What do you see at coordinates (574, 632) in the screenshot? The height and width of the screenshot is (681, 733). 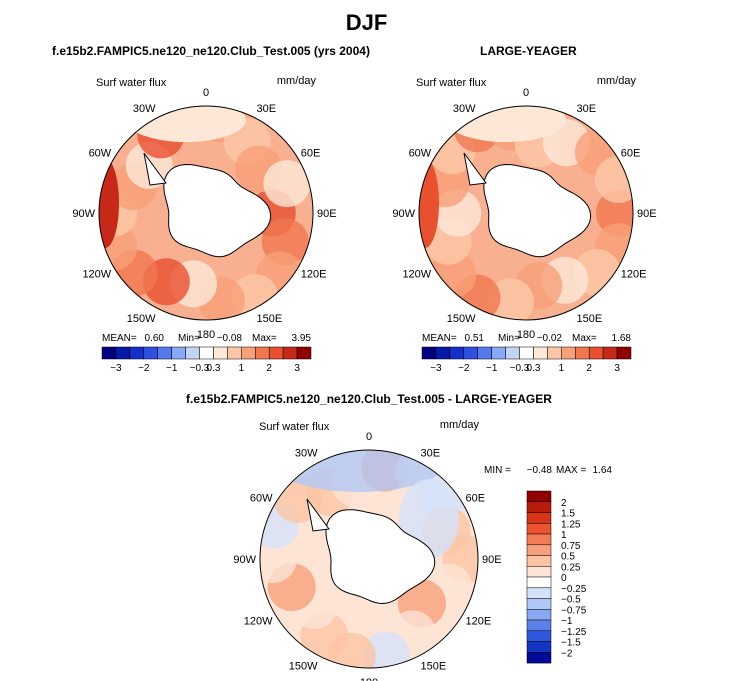 I see `colorbar-tick-label: −1.25` at bounding box center [574, 632].